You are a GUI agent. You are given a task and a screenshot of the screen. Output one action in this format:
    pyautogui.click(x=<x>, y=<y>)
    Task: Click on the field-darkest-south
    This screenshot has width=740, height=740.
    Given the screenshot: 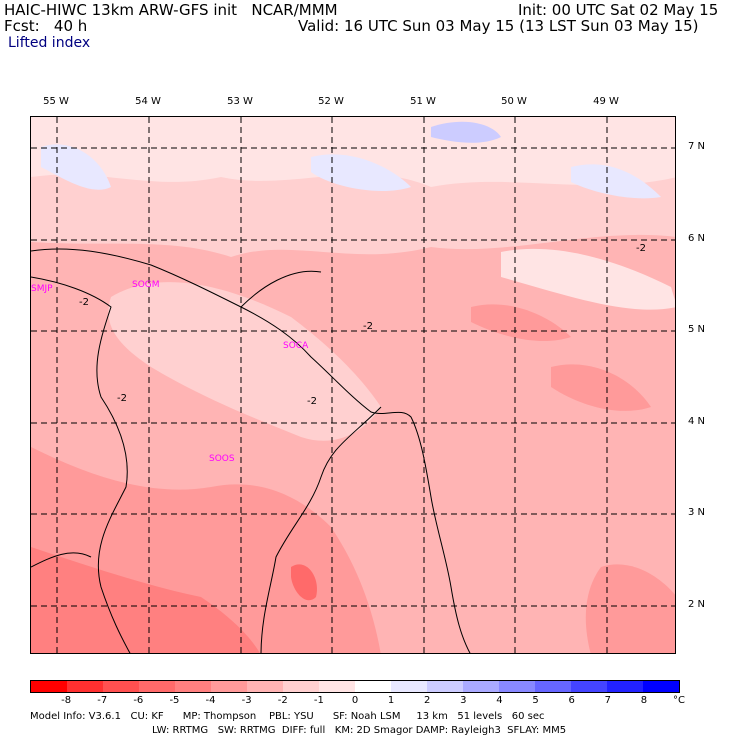 What is the action you would take?
    pyautogui.click(x=145, y=600)
    